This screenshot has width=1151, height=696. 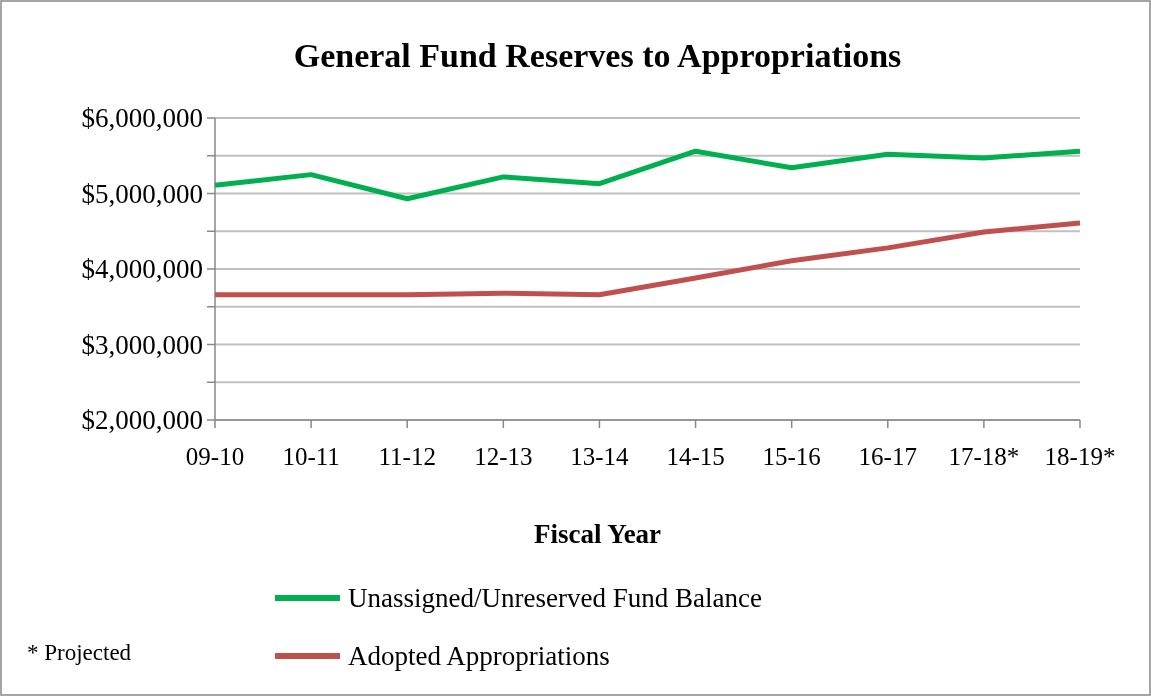 I want to click on y-tick-label: $6,000,000, so click(x=142, y=118).